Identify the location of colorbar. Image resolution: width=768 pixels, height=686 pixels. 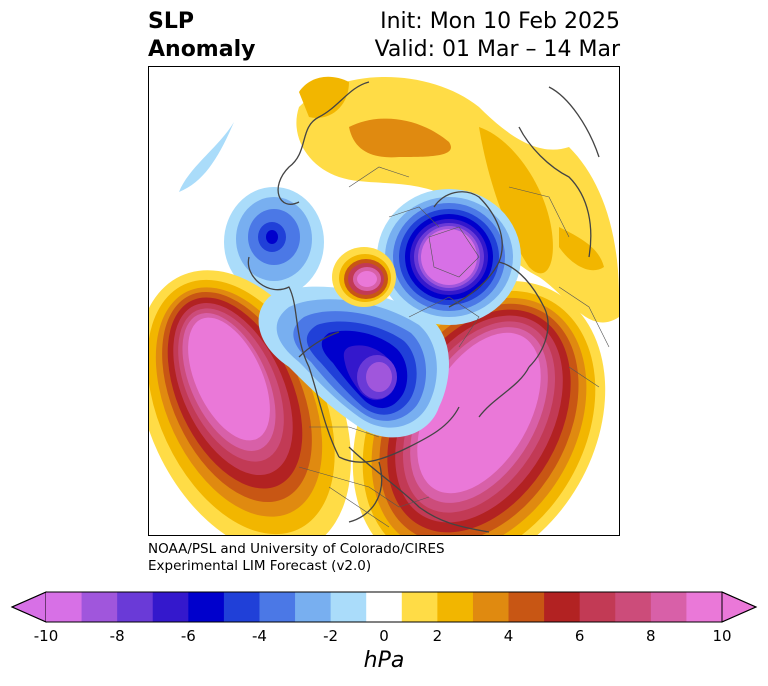
(384, 607).